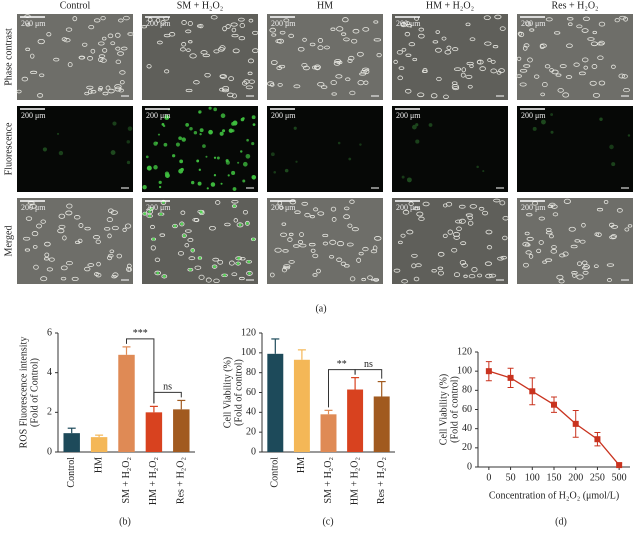 The height and width of the screenshot is (534, 643). What do you see at coordinates (320, 308) in the screenshot?
I see `panel-label: (a)` at bounding box center [320, 308].